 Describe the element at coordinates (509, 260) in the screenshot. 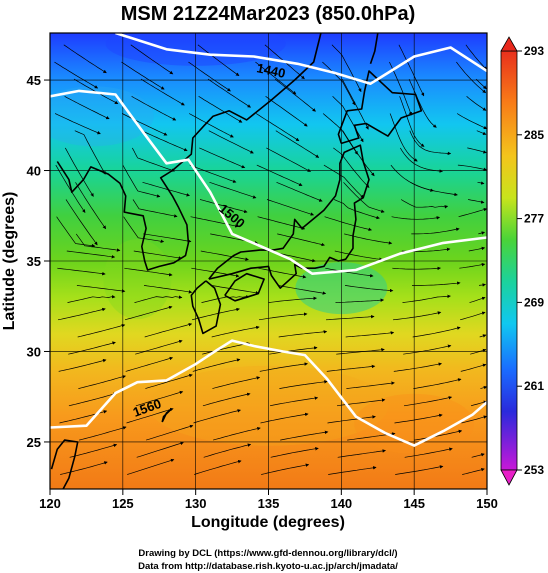

I see `colorbar-scale` at that location.